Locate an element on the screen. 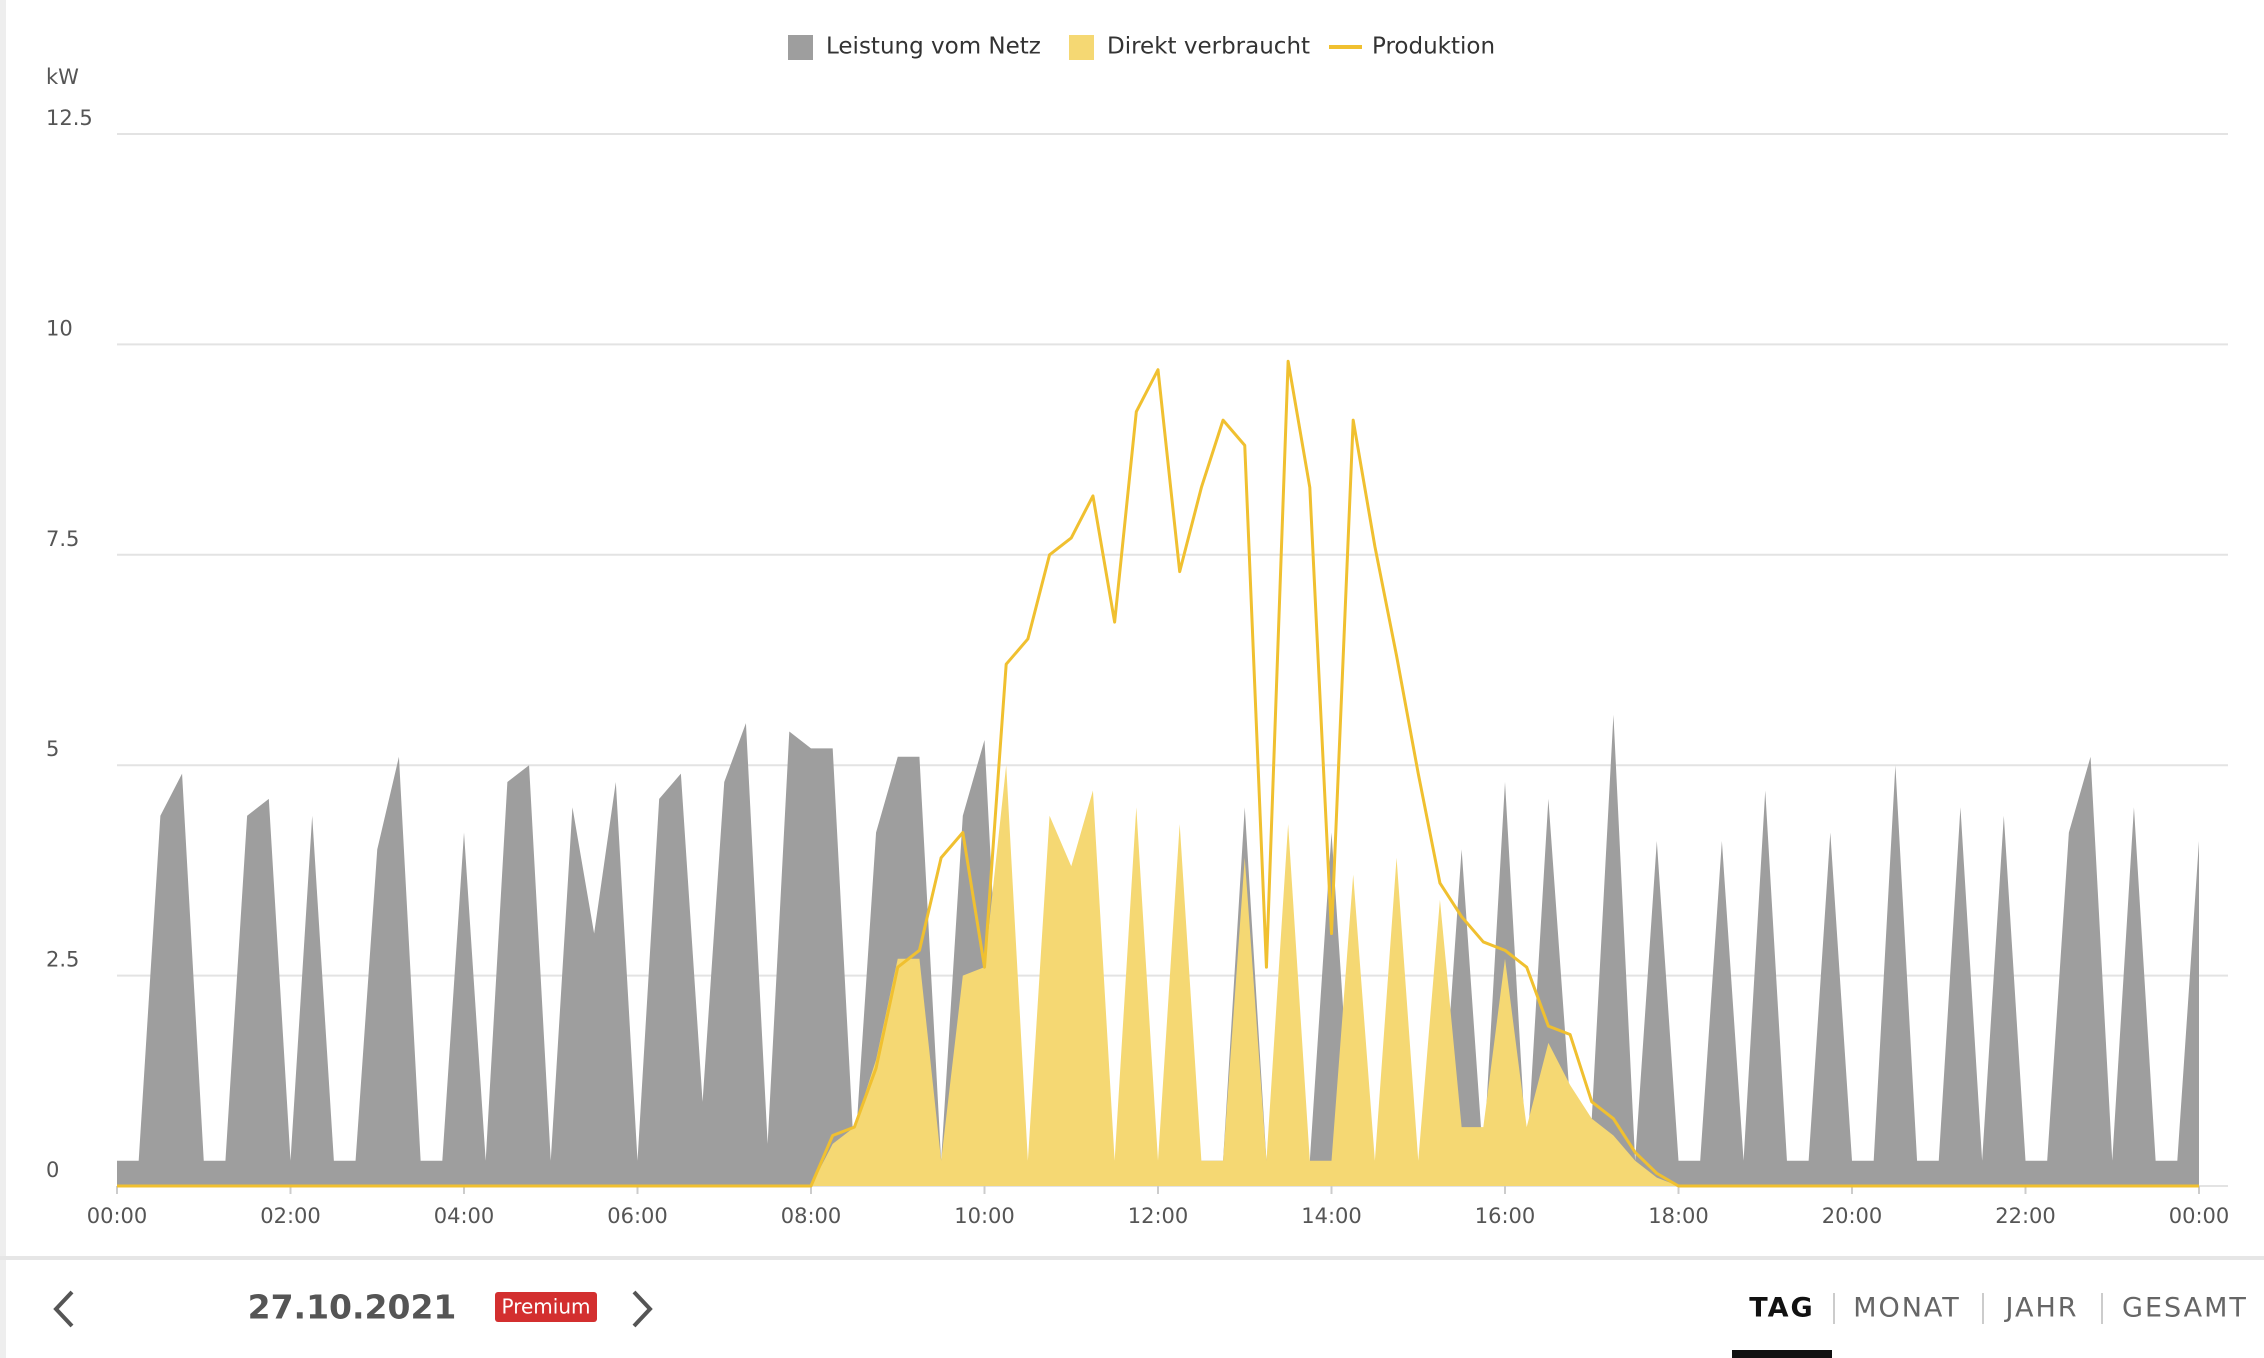 The width and height of the screenshot is (2264, 1358). next-button is located at coordinates (642, 1309).